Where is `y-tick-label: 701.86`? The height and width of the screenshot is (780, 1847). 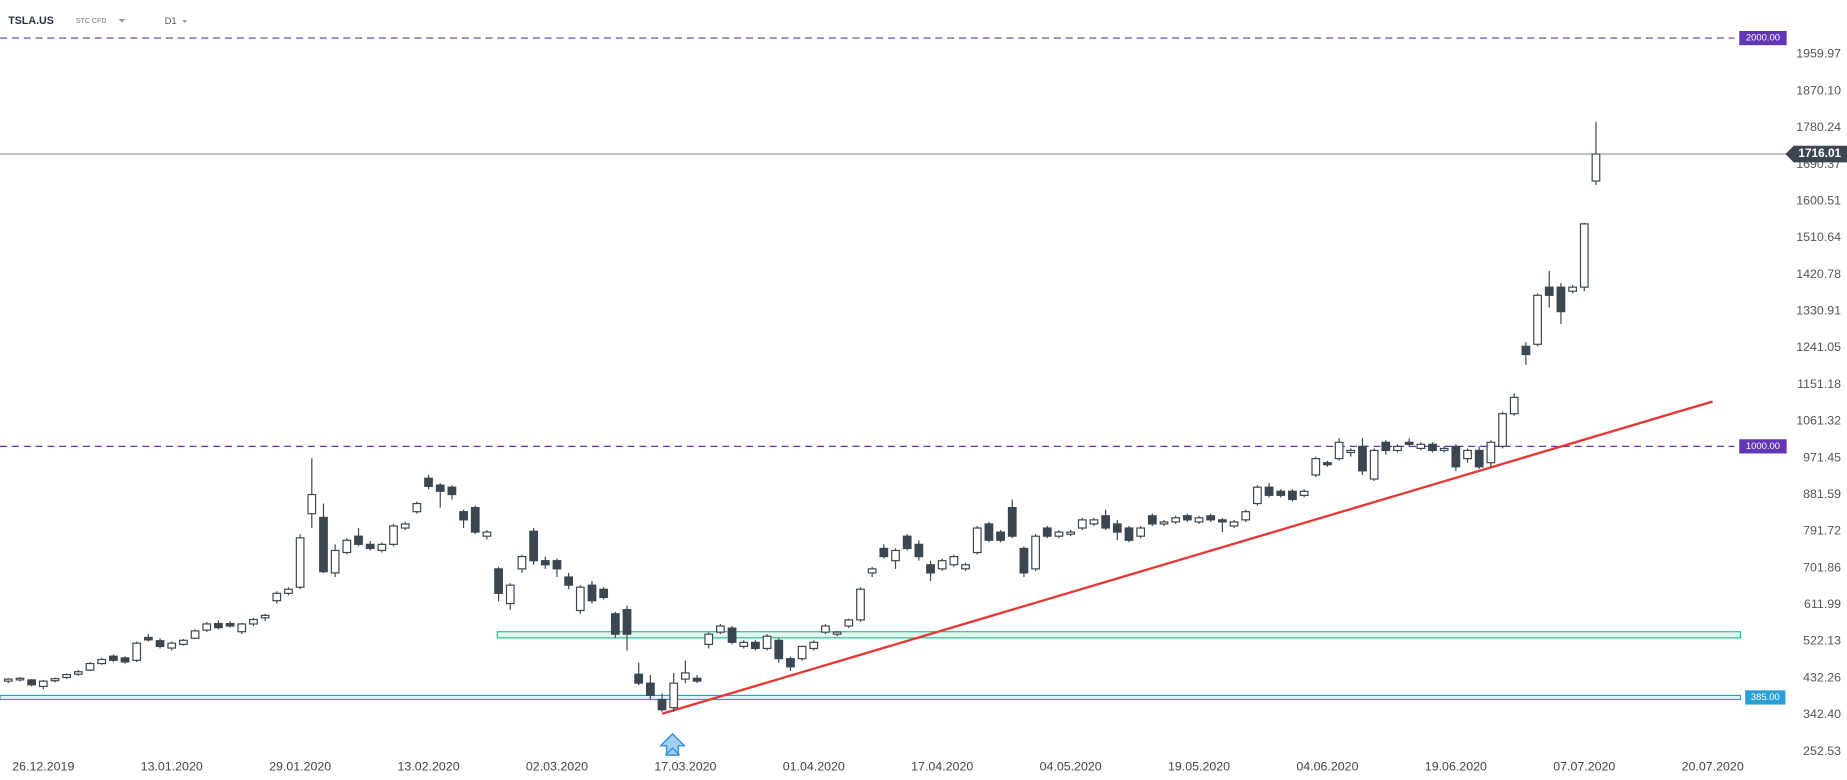
y-tick-label: 701.86 is located at coordinates (1822, 567).